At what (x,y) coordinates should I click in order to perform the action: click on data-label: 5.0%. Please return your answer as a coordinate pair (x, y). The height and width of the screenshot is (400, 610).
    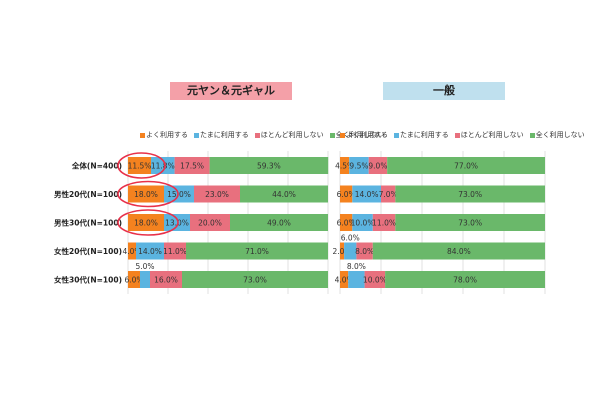
    Looking at the image, I should click on (144, 266).